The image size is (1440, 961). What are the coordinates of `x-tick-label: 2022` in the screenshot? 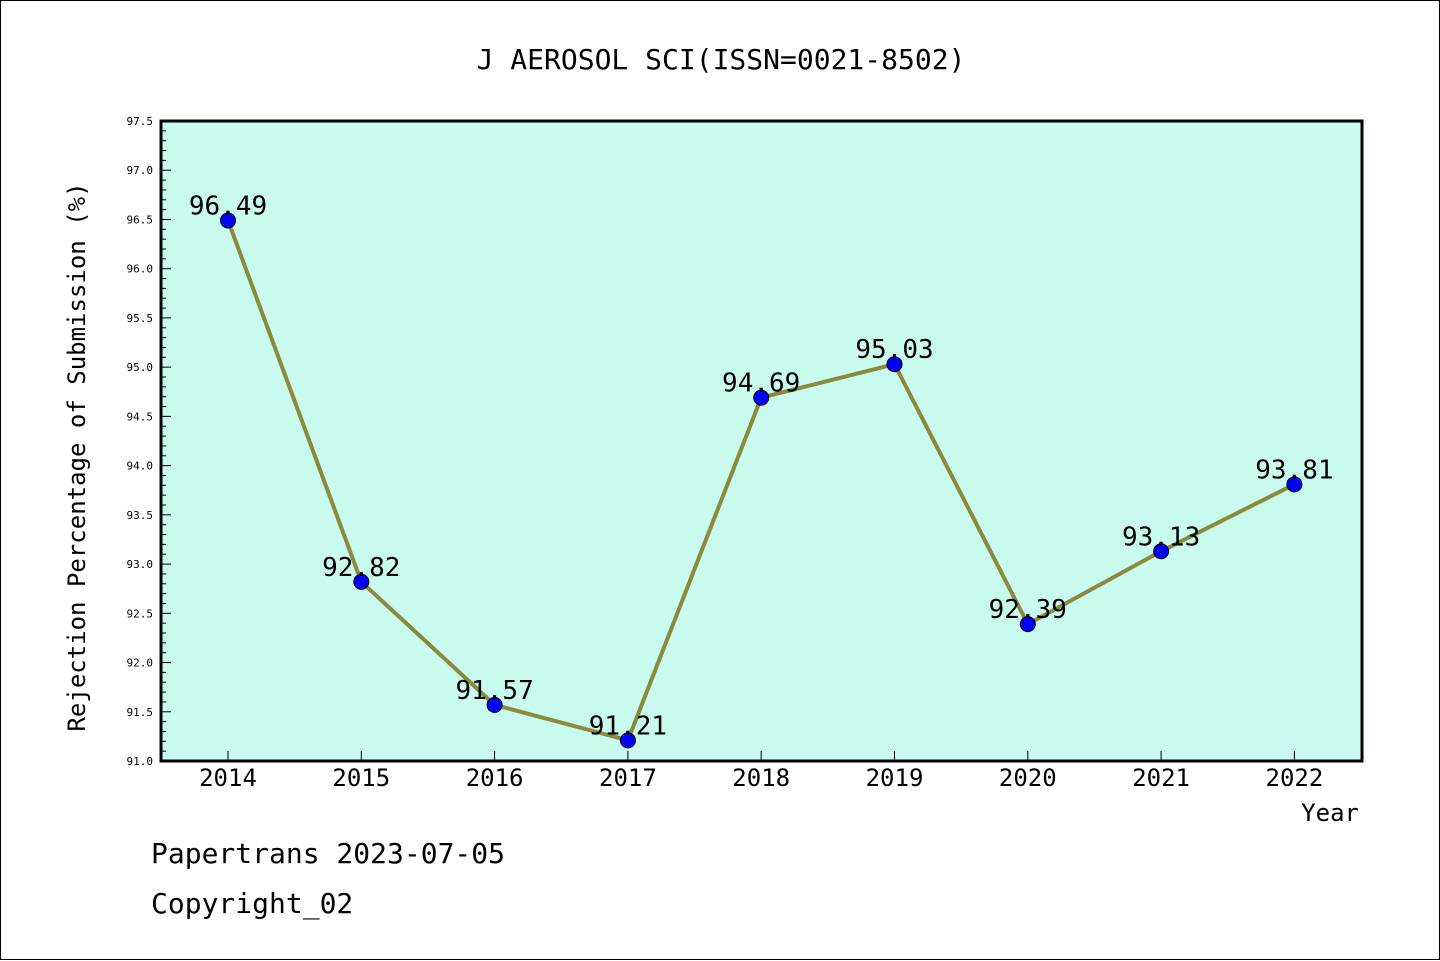 It's located at (1295, 778).